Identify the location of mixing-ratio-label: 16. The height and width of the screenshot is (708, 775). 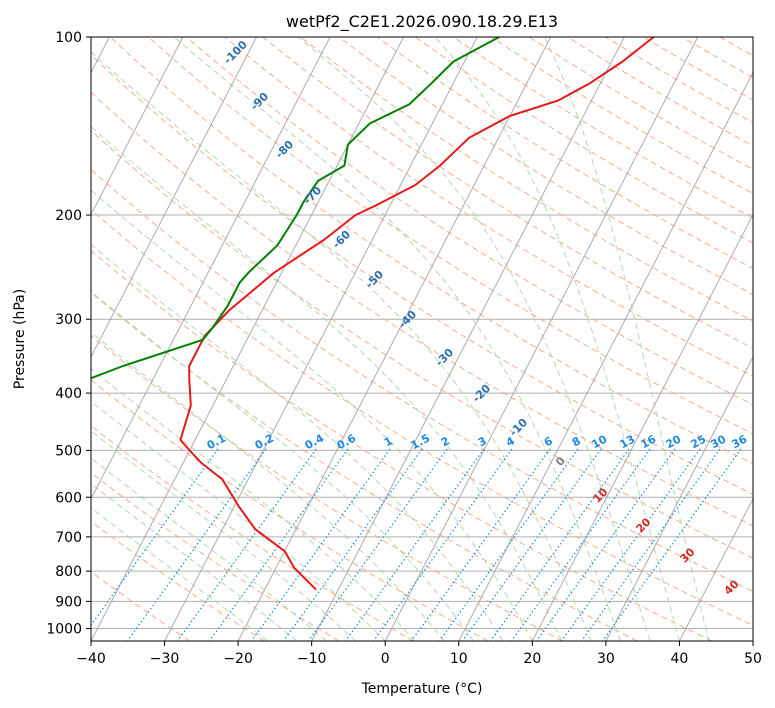
(649, 441).